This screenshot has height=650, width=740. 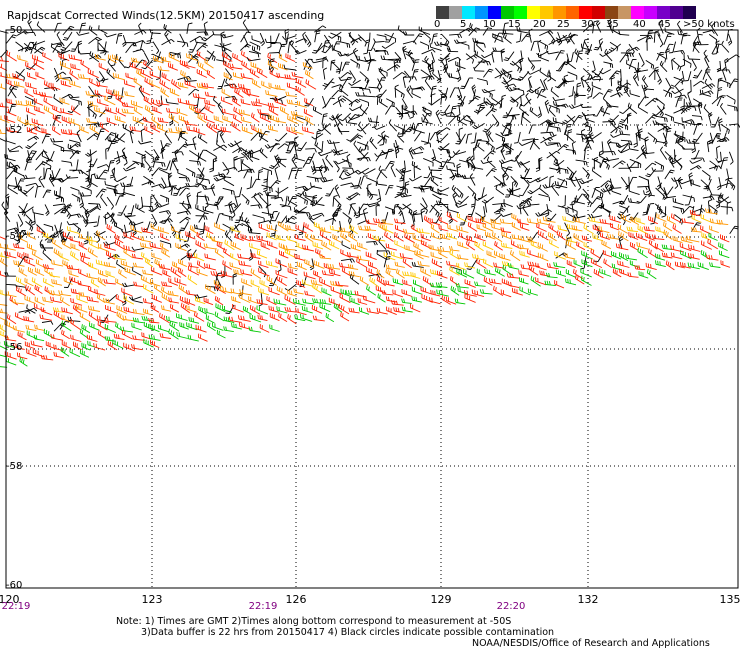 I want to click on wind-speed-scale-labels: 0 5 10 15 20 25 30 35 40 45 >50 knots, so click(x=585, y=25).